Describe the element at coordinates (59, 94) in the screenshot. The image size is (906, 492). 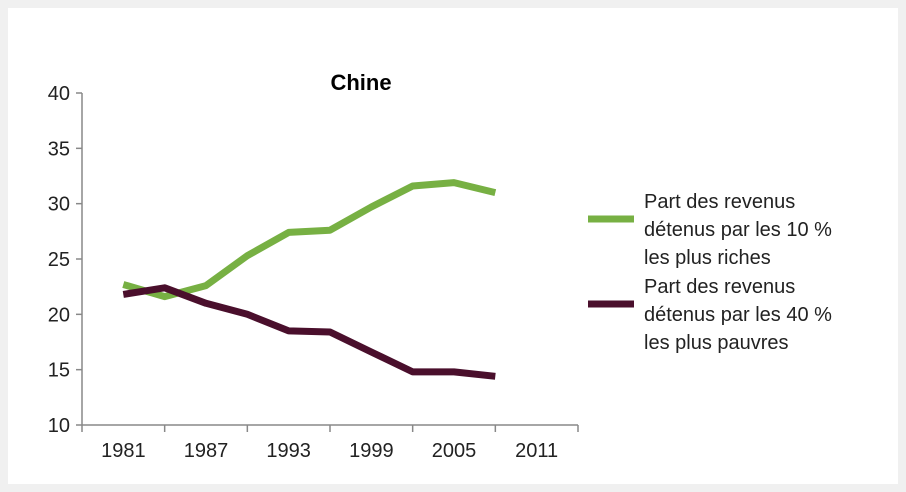
I see `y-tick-label: 40` at that location.